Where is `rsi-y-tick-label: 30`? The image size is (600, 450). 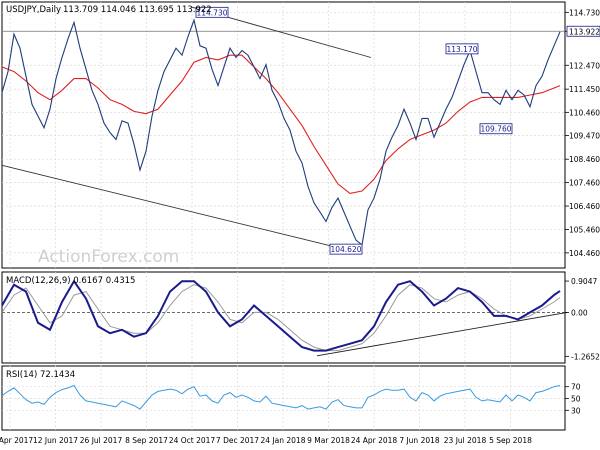
rsi-y-tick-label: 30 is located at coordinates (576, 410).